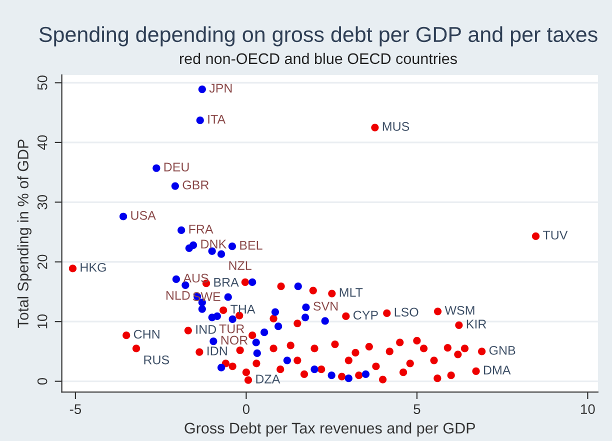 This screenshot has height=441, width=612. What do you see at coordinates (213, 244) in the screenshot?
I see `annotation: DNK` at bounding box center [213, 244].